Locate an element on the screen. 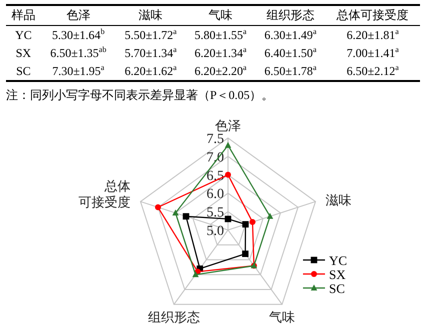 This screenshot has width=428, height=328. spoke-label: 气味 is located at coordinates (282, 316).